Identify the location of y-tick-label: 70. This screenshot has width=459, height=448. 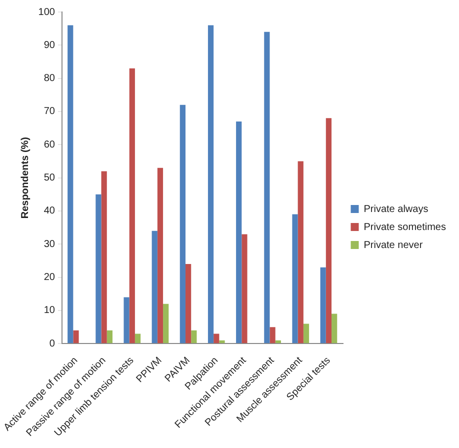
(50, 112).